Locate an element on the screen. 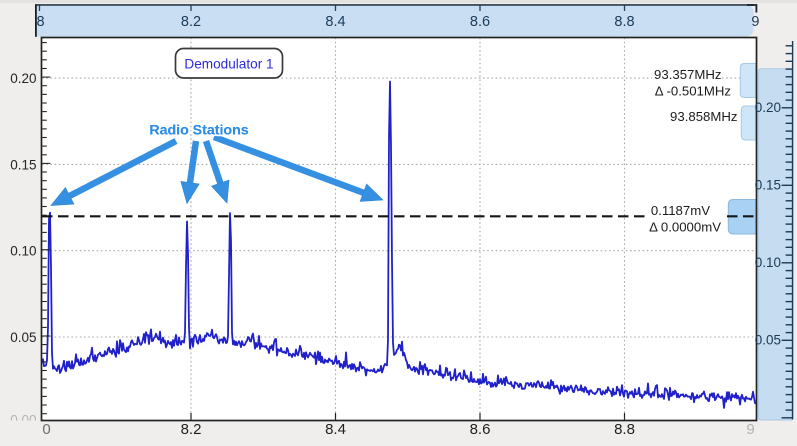  svg-text: 8 is located at coordinates (41, 22).